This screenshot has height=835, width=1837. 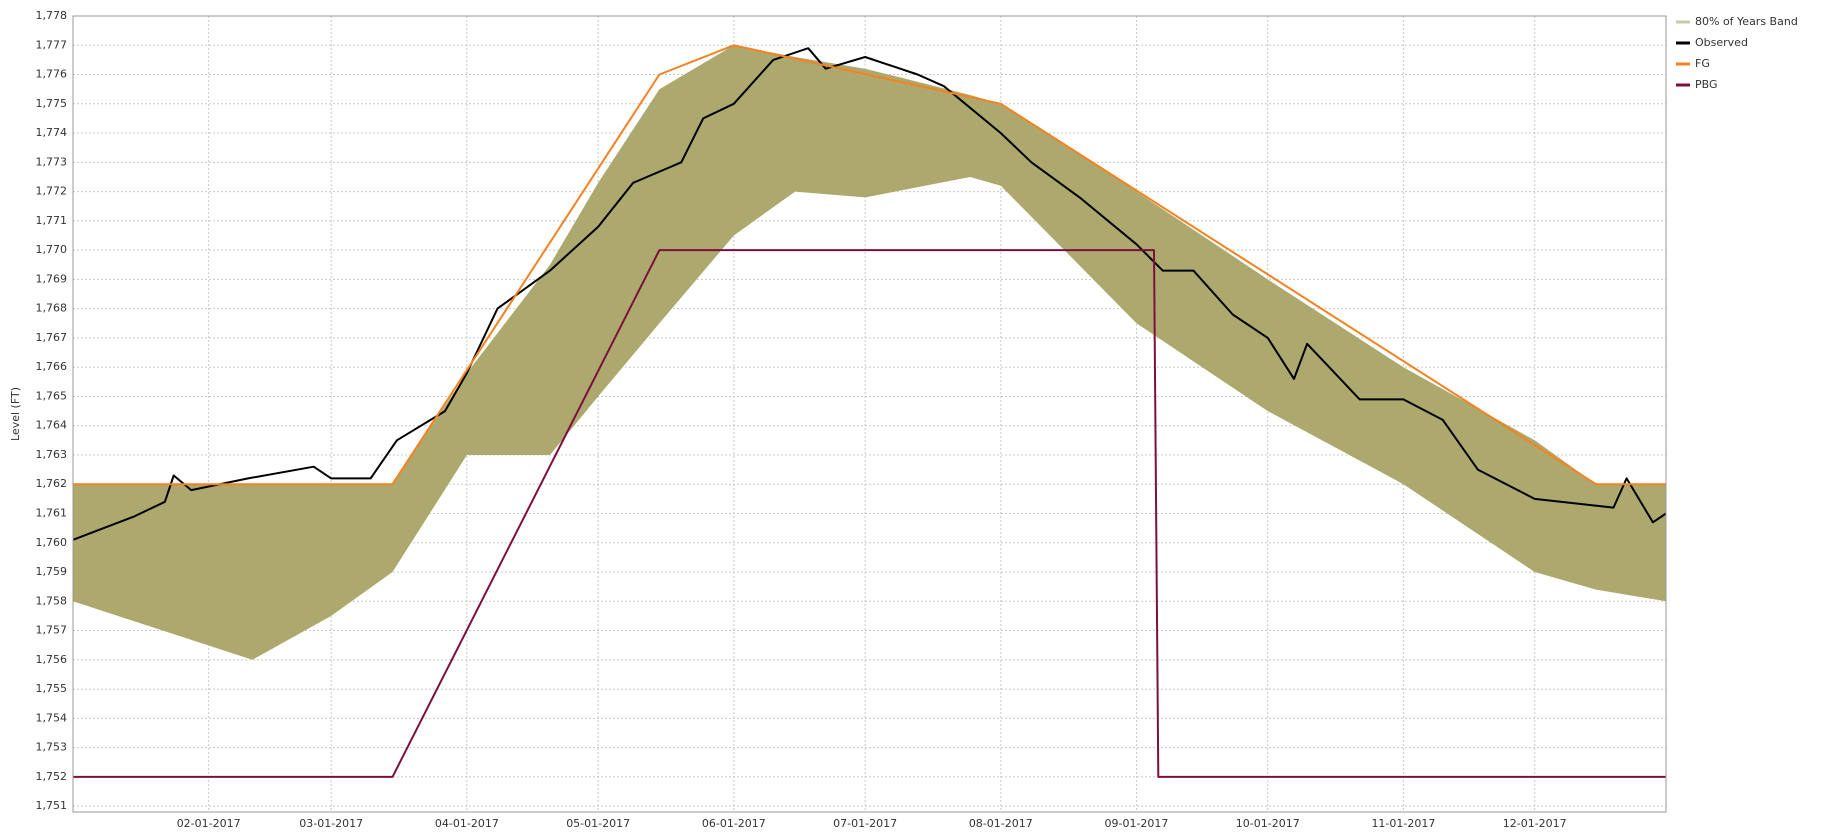 What do you see at coordinates (52, 571) in the screenshot?
I see `y-tick-label: 1,759` at bounding box center [52, 571].